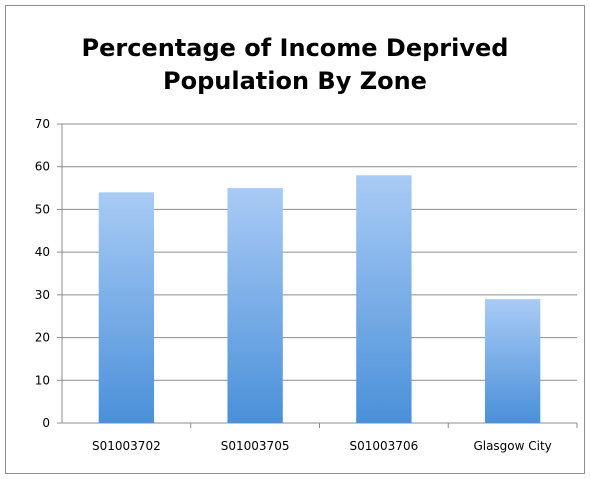  Describe the element at coordinates (255, 446) in the screenshot. I see `x-tick-label: S01003705` at that location.